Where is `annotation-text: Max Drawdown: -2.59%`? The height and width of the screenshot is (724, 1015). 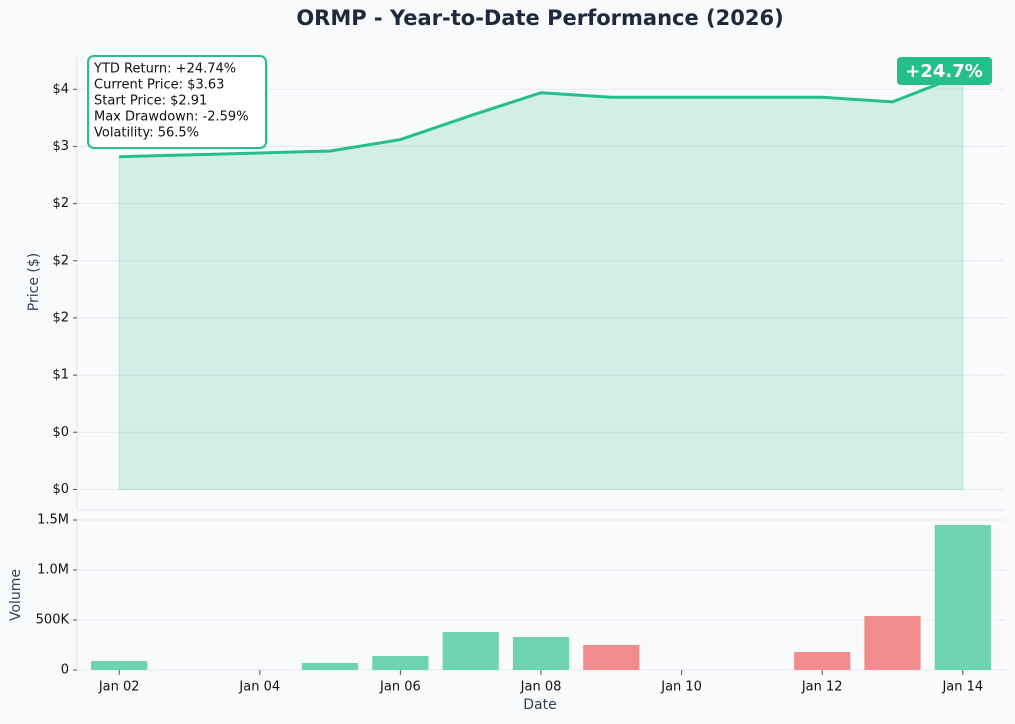 annotation-text: Max Drawdown: -2.59% is located at coordinates (171, 117).